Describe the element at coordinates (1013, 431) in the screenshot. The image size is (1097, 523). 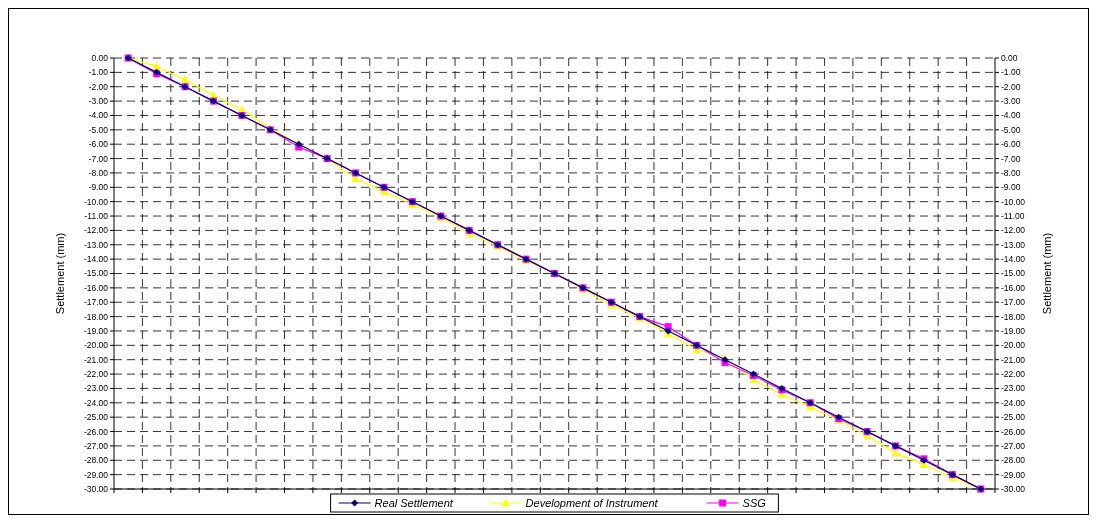
I see `y2-tick-label: -26.00` at that location.